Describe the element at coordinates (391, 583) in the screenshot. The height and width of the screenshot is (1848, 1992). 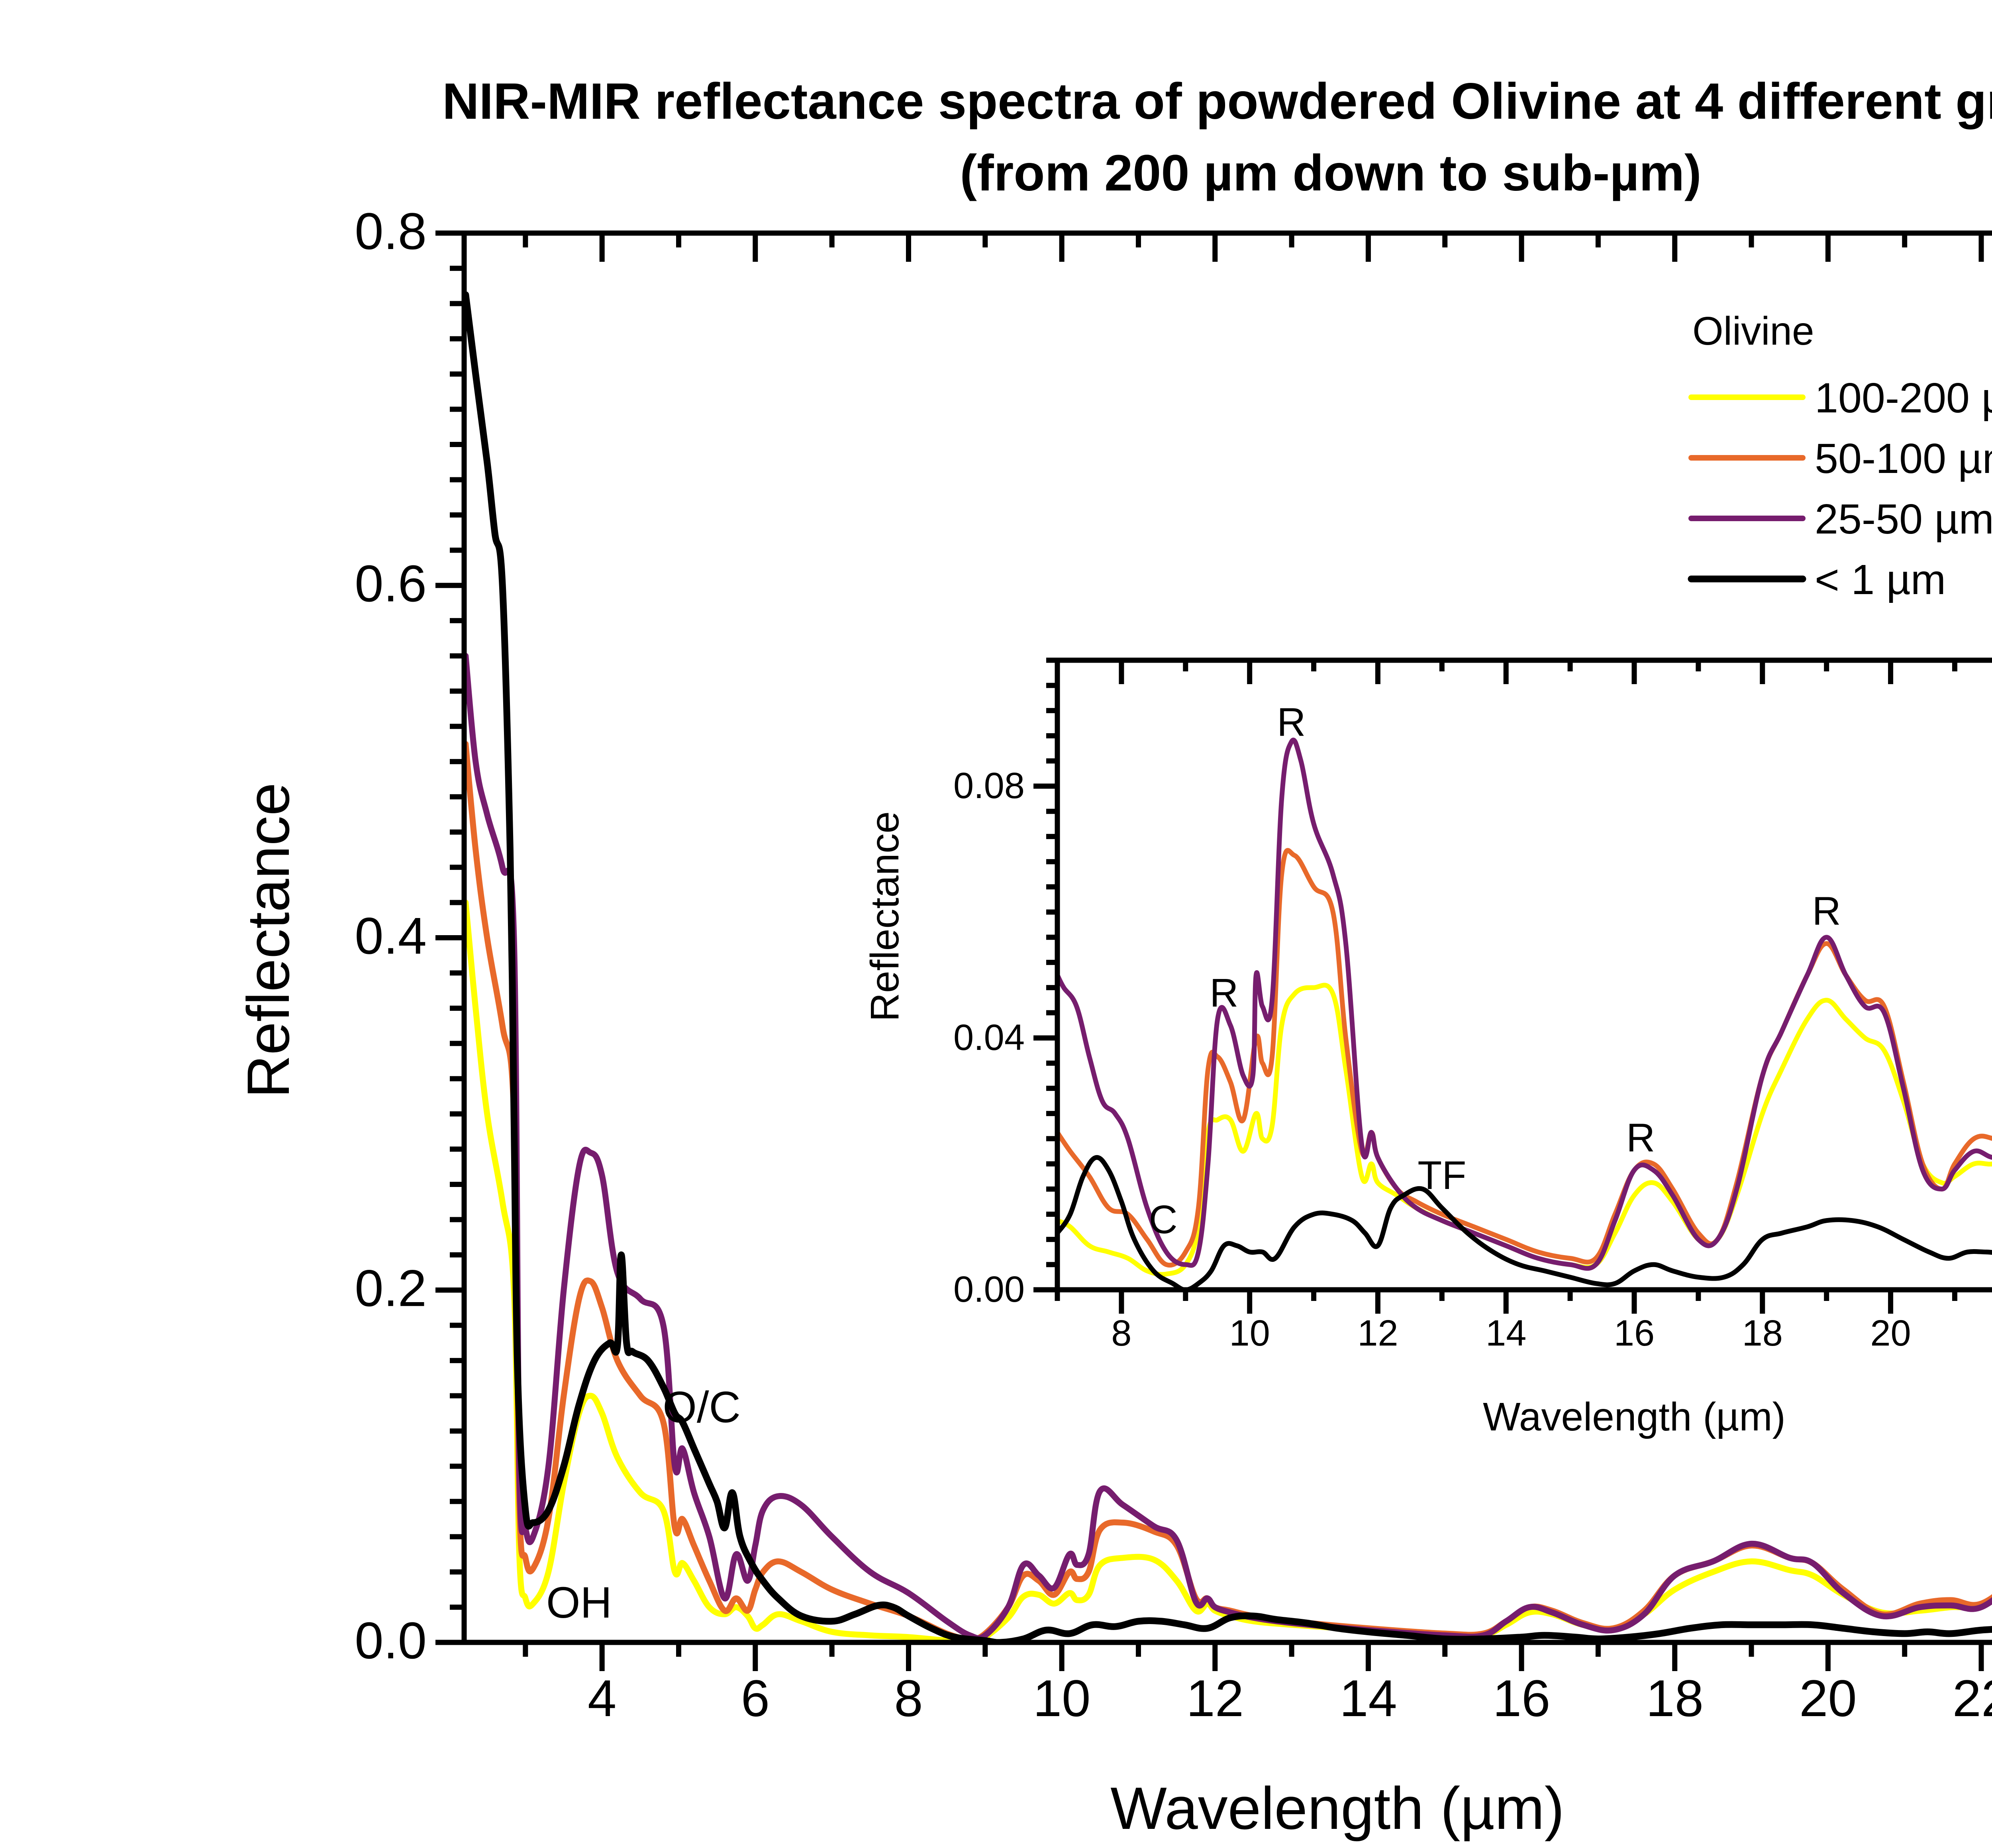
I see `main-y-tick-label: 0.6` at that location.